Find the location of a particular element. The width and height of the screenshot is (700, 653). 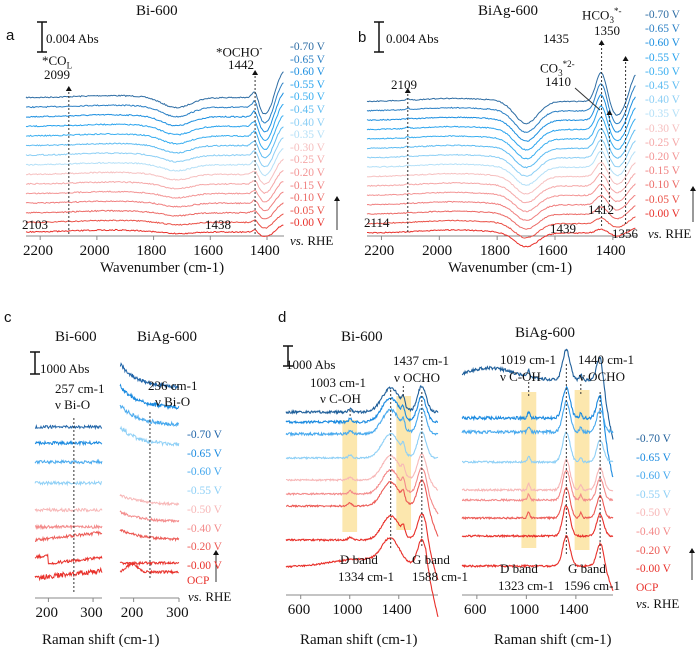

peak-c-bi-mode: ν Bi-O is located at coordinates (73, 404).